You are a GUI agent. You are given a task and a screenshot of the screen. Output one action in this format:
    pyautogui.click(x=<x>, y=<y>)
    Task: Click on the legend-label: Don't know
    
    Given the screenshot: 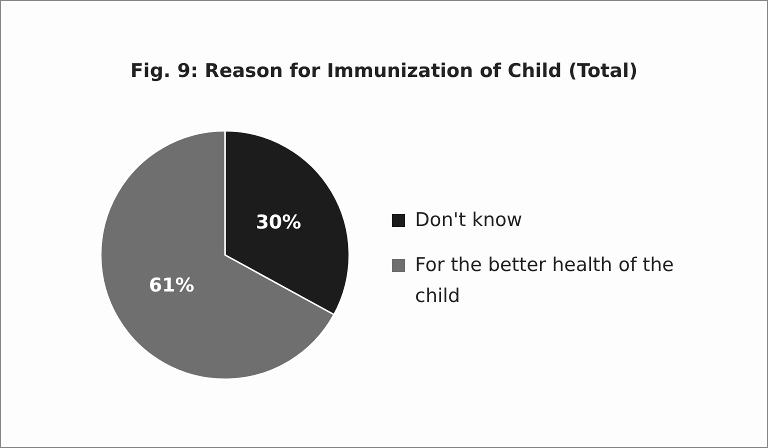 What is the action you would take?
    pyautogui.click(x=468, y=220)
    